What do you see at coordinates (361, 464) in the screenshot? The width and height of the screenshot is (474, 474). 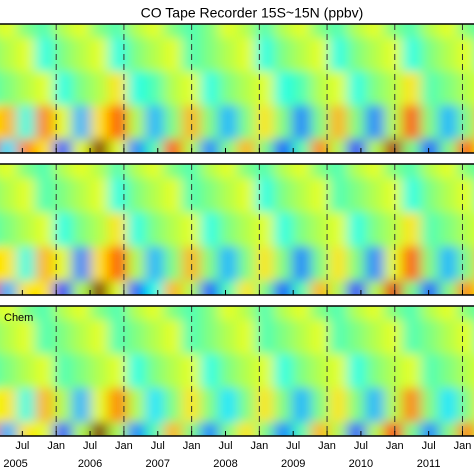 I see `year-label: 2010` at bounding box center [361, 464].